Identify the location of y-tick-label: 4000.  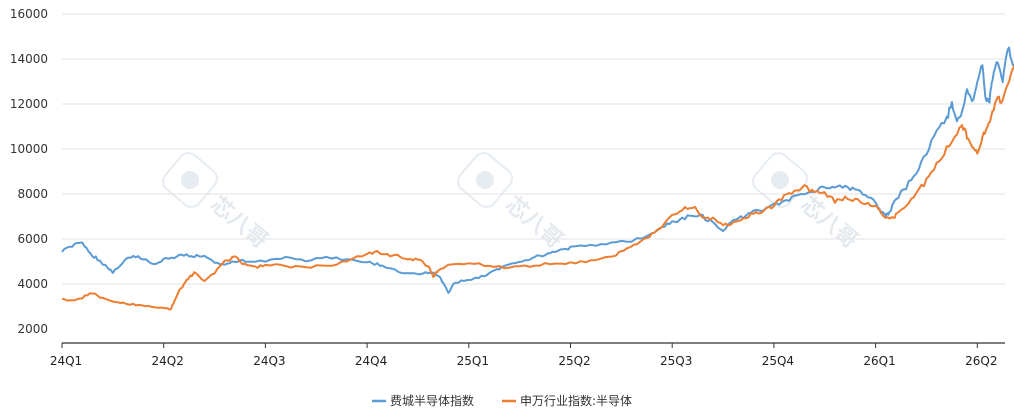
(32, 284).